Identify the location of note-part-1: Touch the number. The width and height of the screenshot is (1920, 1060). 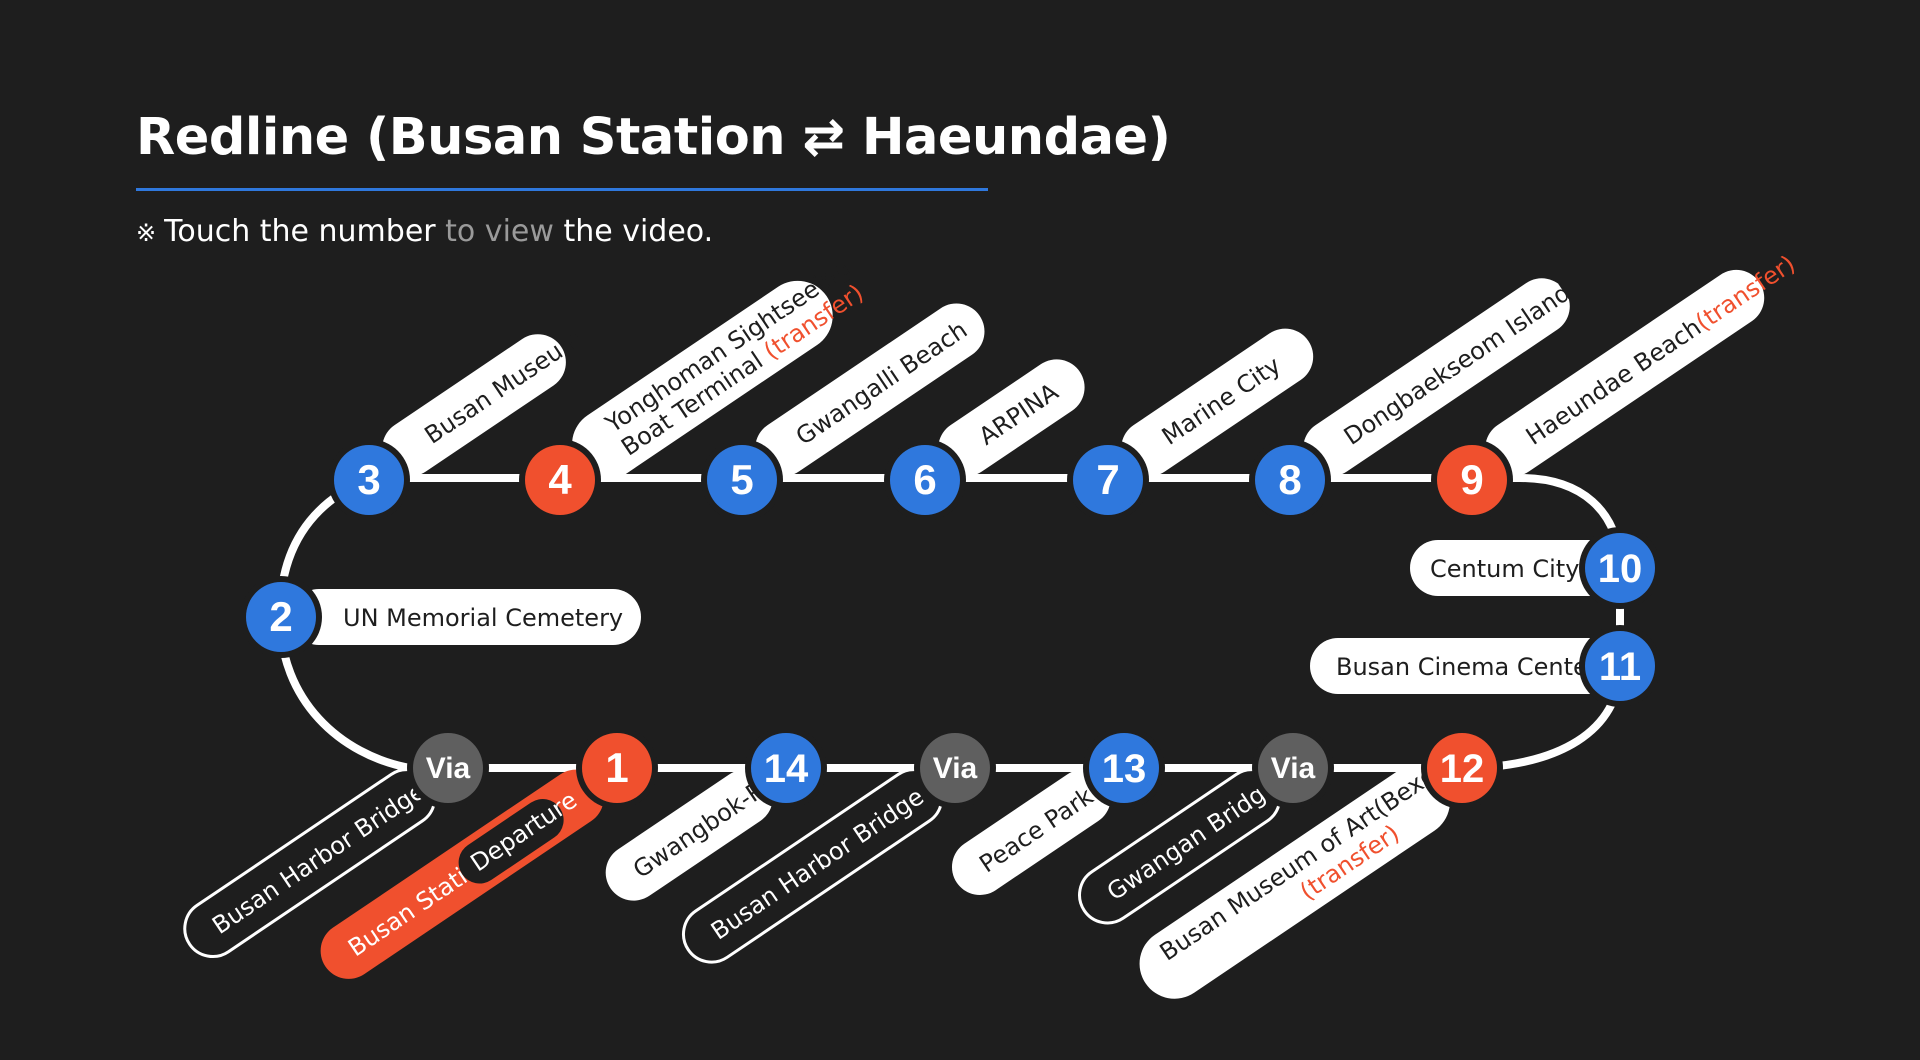
(300, 231).